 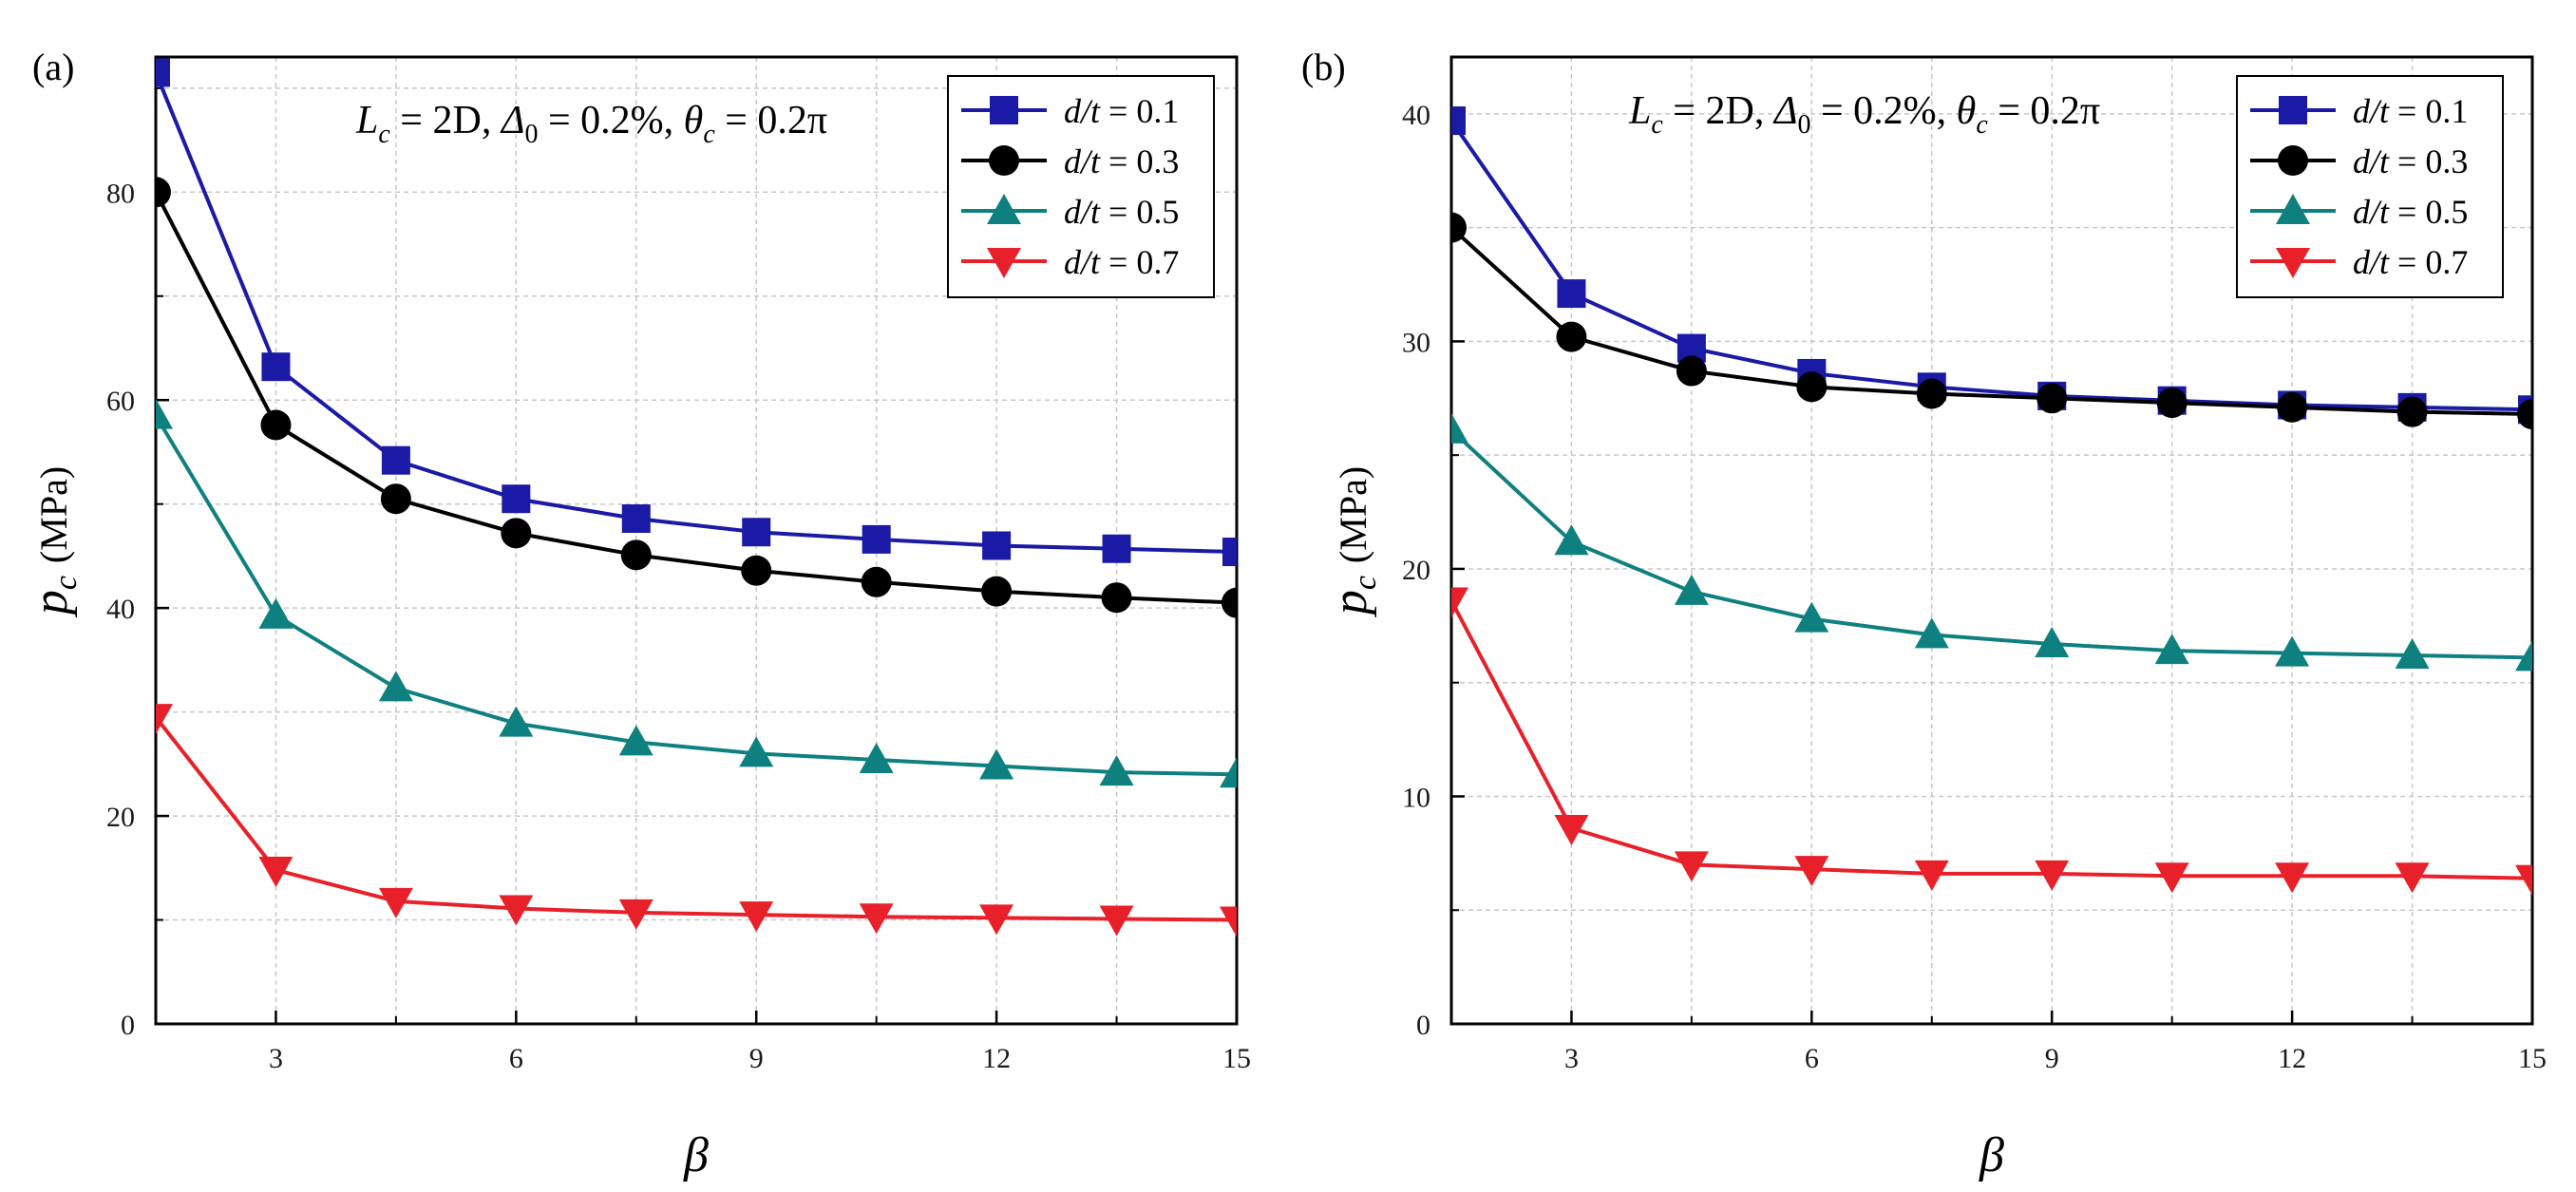 I want to click on legend-label-3: d/t = 0.7, so click(x=2410, y=262).